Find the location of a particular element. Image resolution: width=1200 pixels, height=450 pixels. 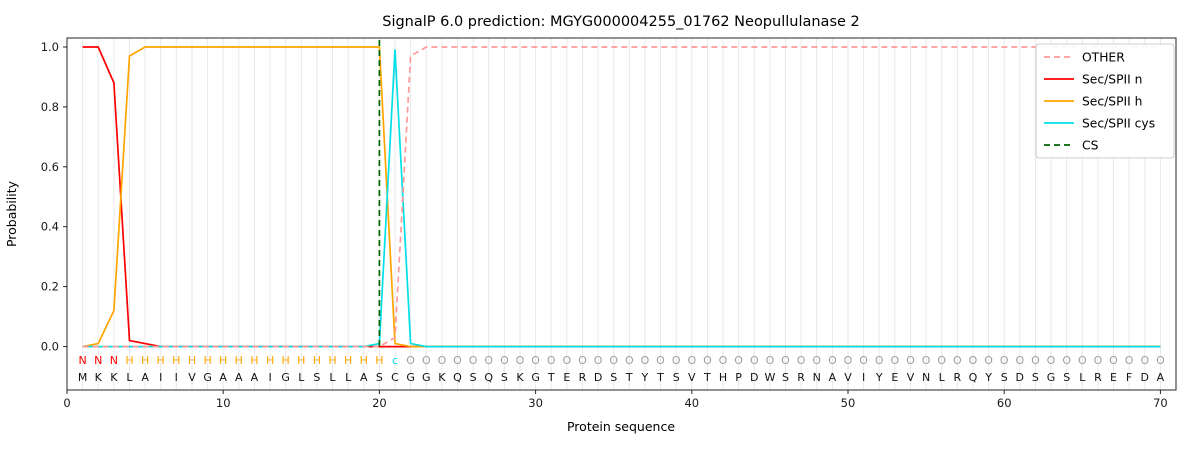

legend-entry-label: OTHER is located at coordinates (1103, 57).